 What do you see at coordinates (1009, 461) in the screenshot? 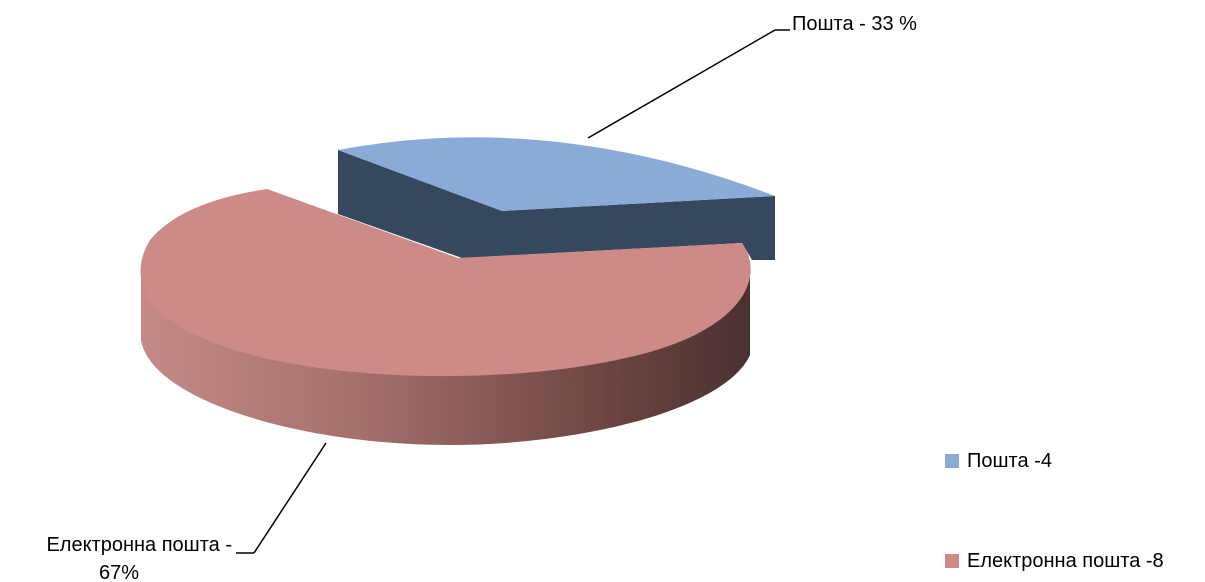
I see `legend-label-0: Пошта -4` at bounding box center [1009, 461].